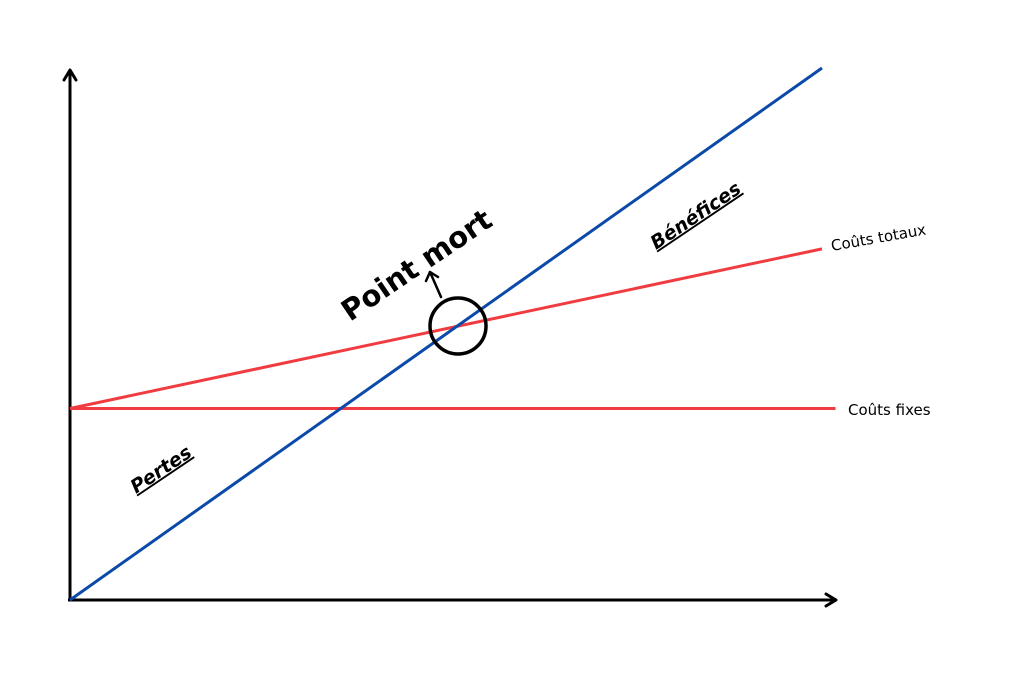 This screenshot has width=1024, height=683. I want to click on break-even-arrow, so click(435, 284).